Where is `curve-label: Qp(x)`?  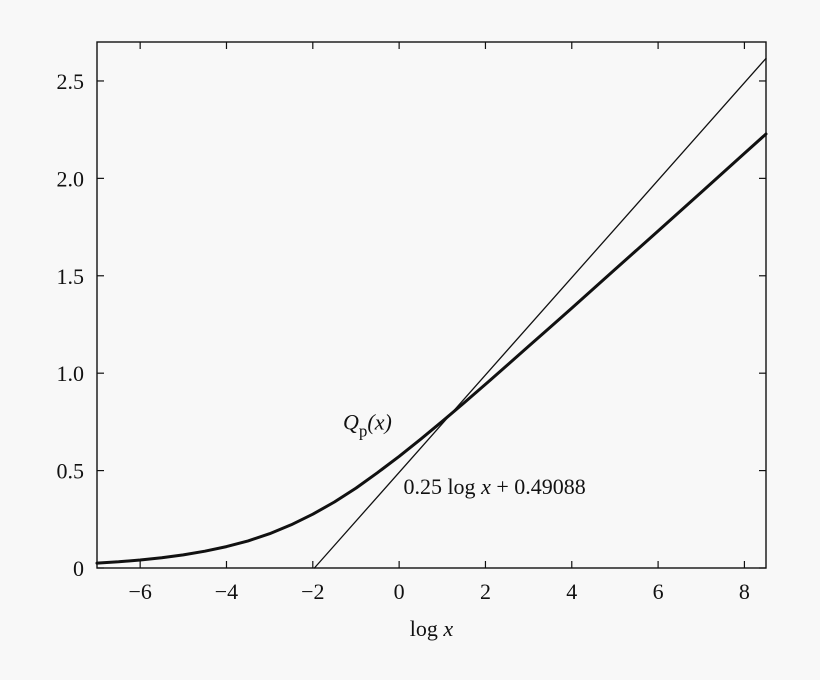 curve-label: Qp(x) is located at coordinates (367, 425).